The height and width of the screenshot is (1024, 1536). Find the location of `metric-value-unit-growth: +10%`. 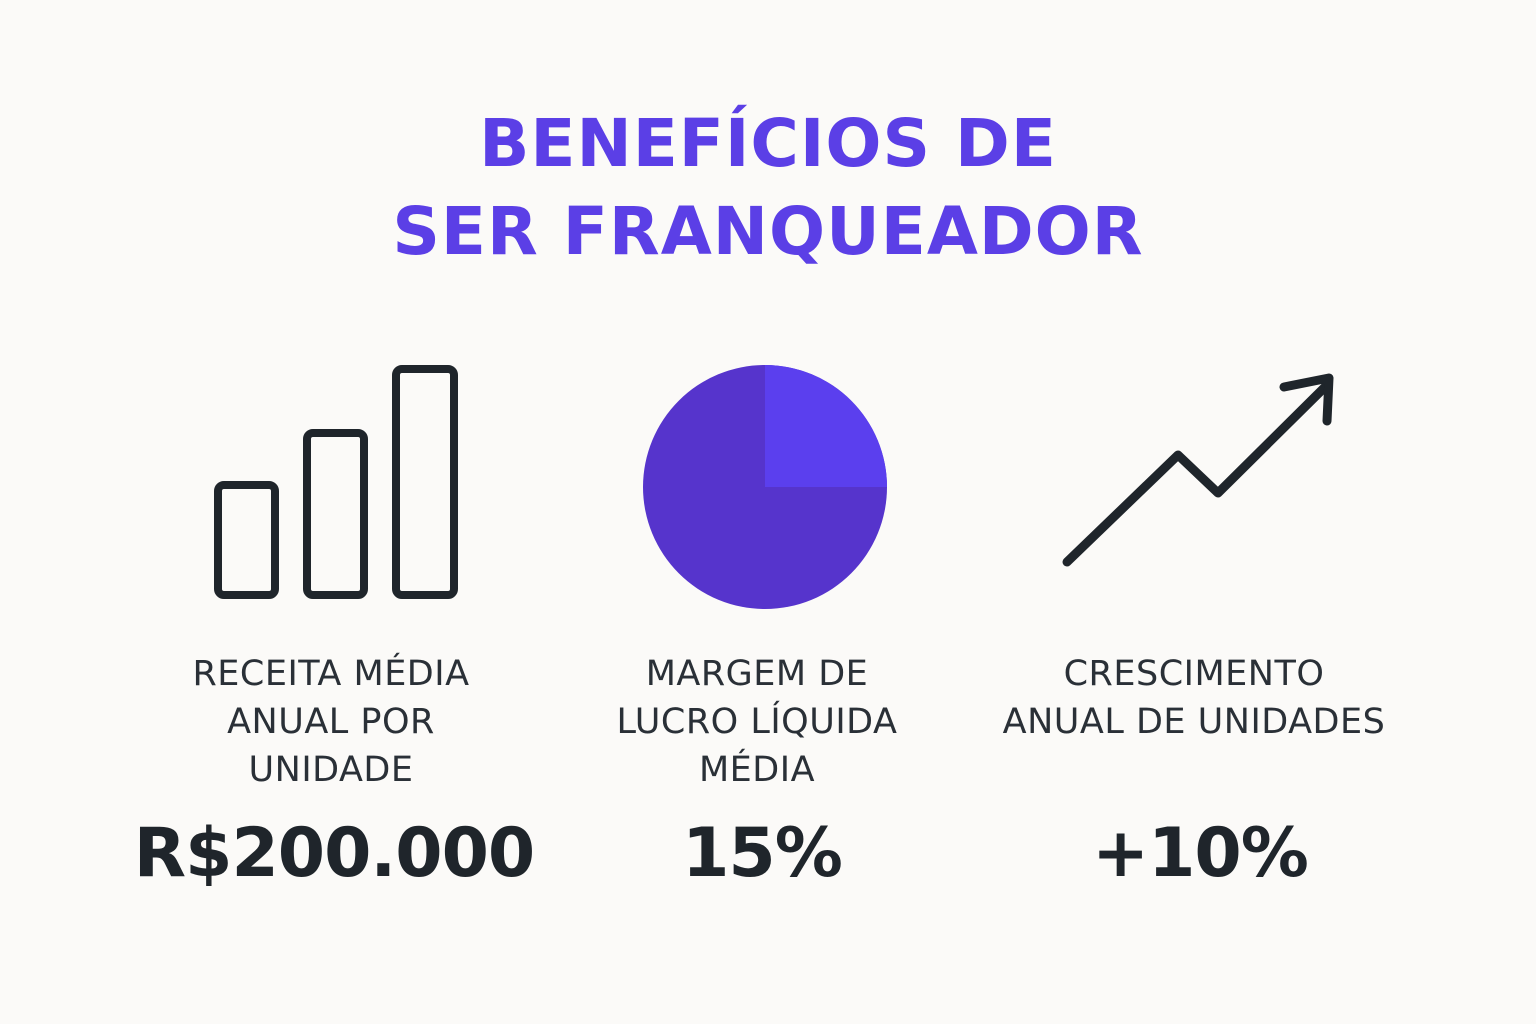

metric-value-unit-growth: +10% is located at coordinates (1200, 853).